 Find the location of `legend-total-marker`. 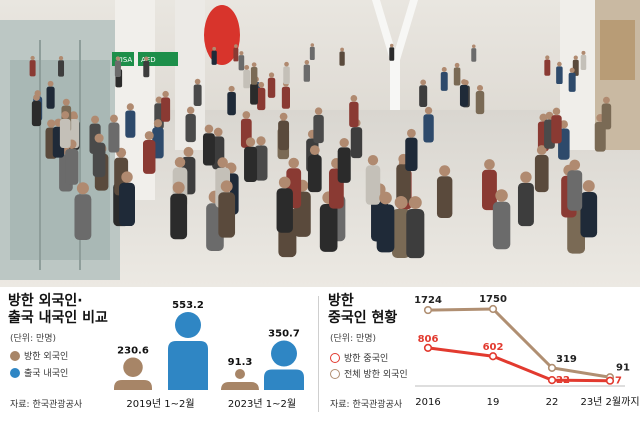

legend-total-marker is located at coordinates (335, 373).